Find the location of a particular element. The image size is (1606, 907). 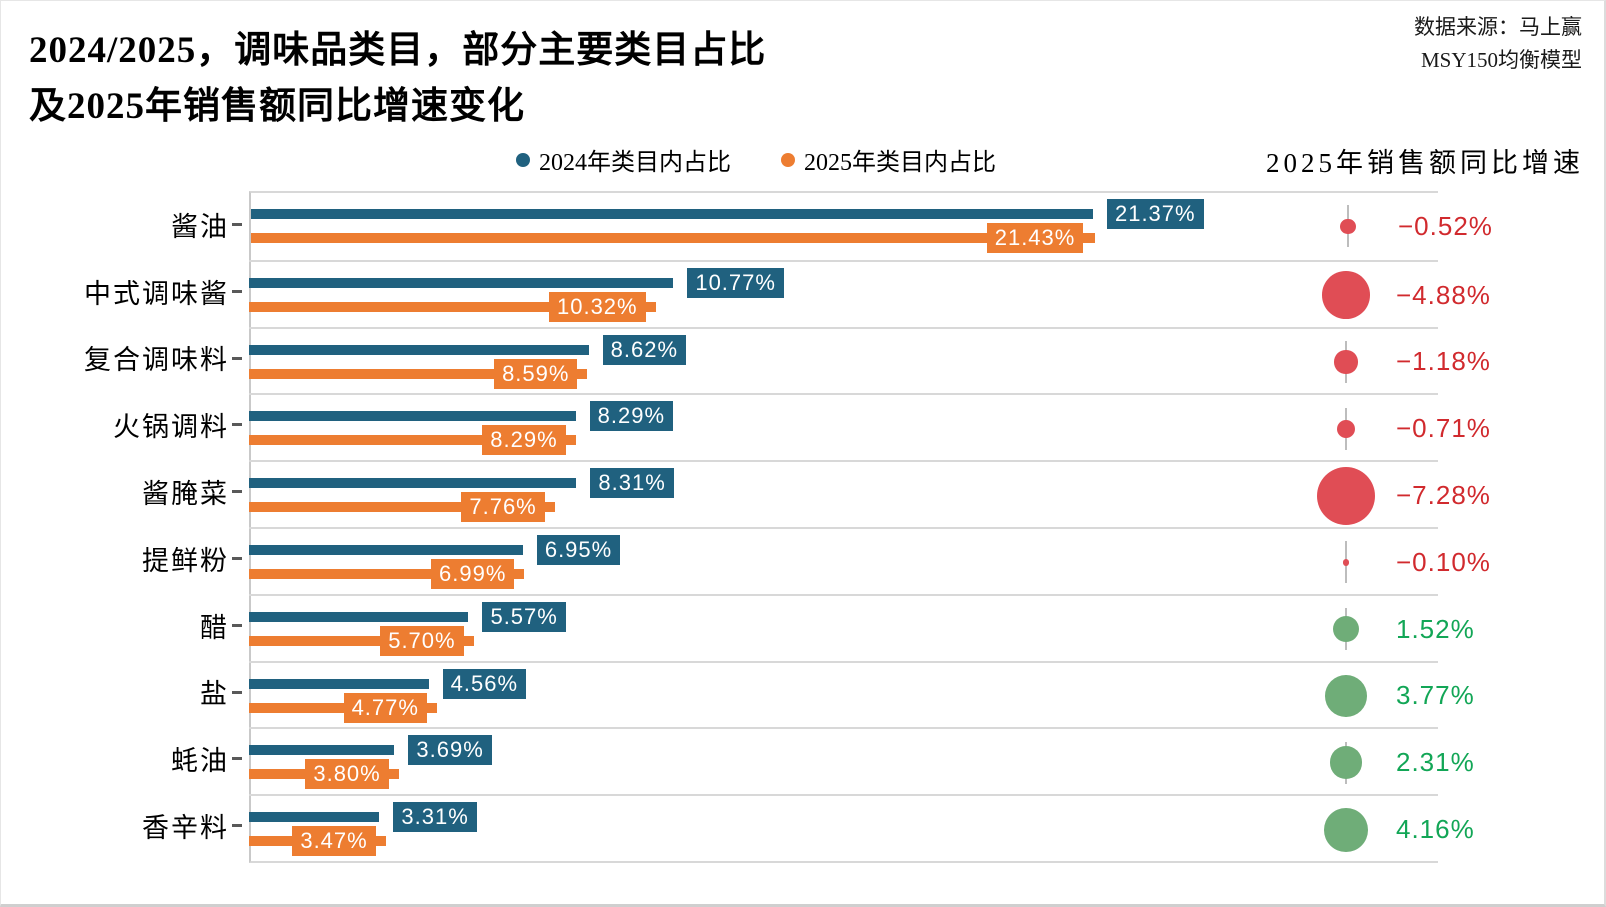

value-label-2025: 6.99% is located at coordinates (473, 574).